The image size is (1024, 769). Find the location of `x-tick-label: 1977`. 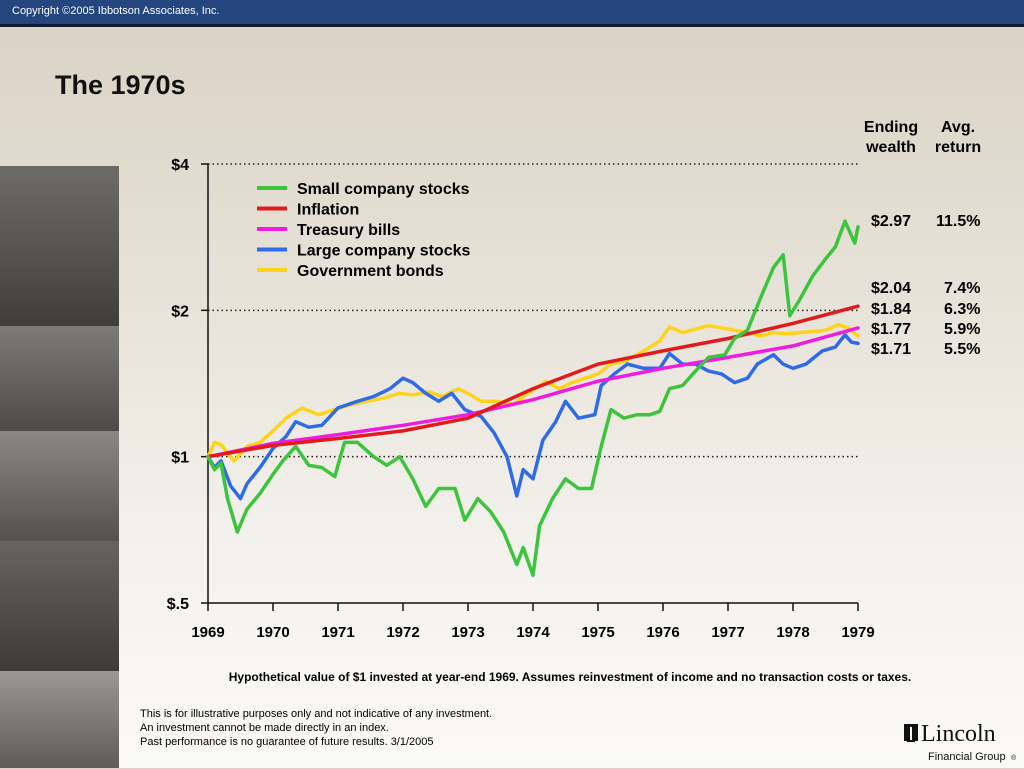

x-tick-label: 1977 is located at coordinates (727, 632).